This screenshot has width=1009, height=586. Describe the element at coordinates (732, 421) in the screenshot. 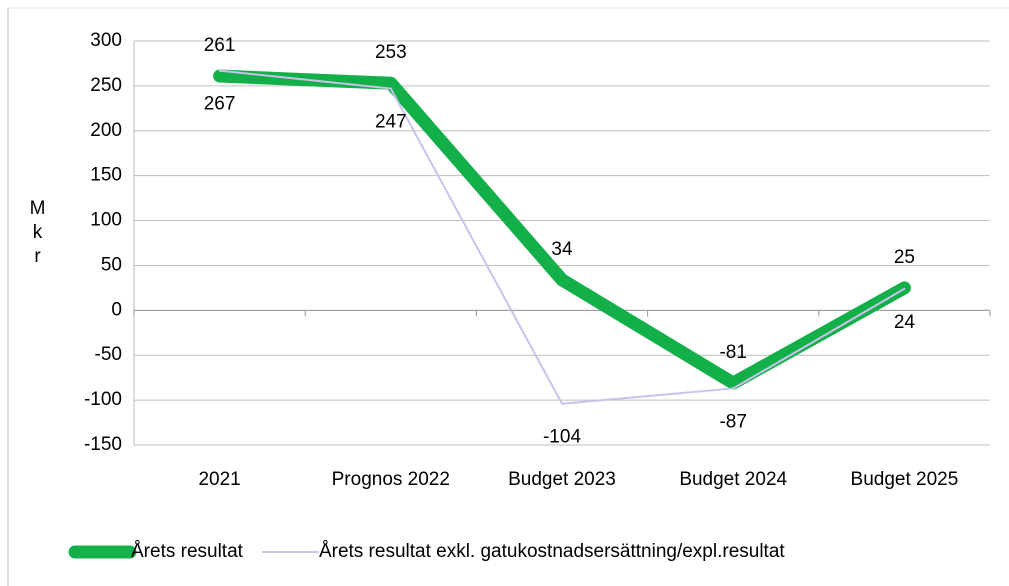

I see `data-label: -87` at that location.